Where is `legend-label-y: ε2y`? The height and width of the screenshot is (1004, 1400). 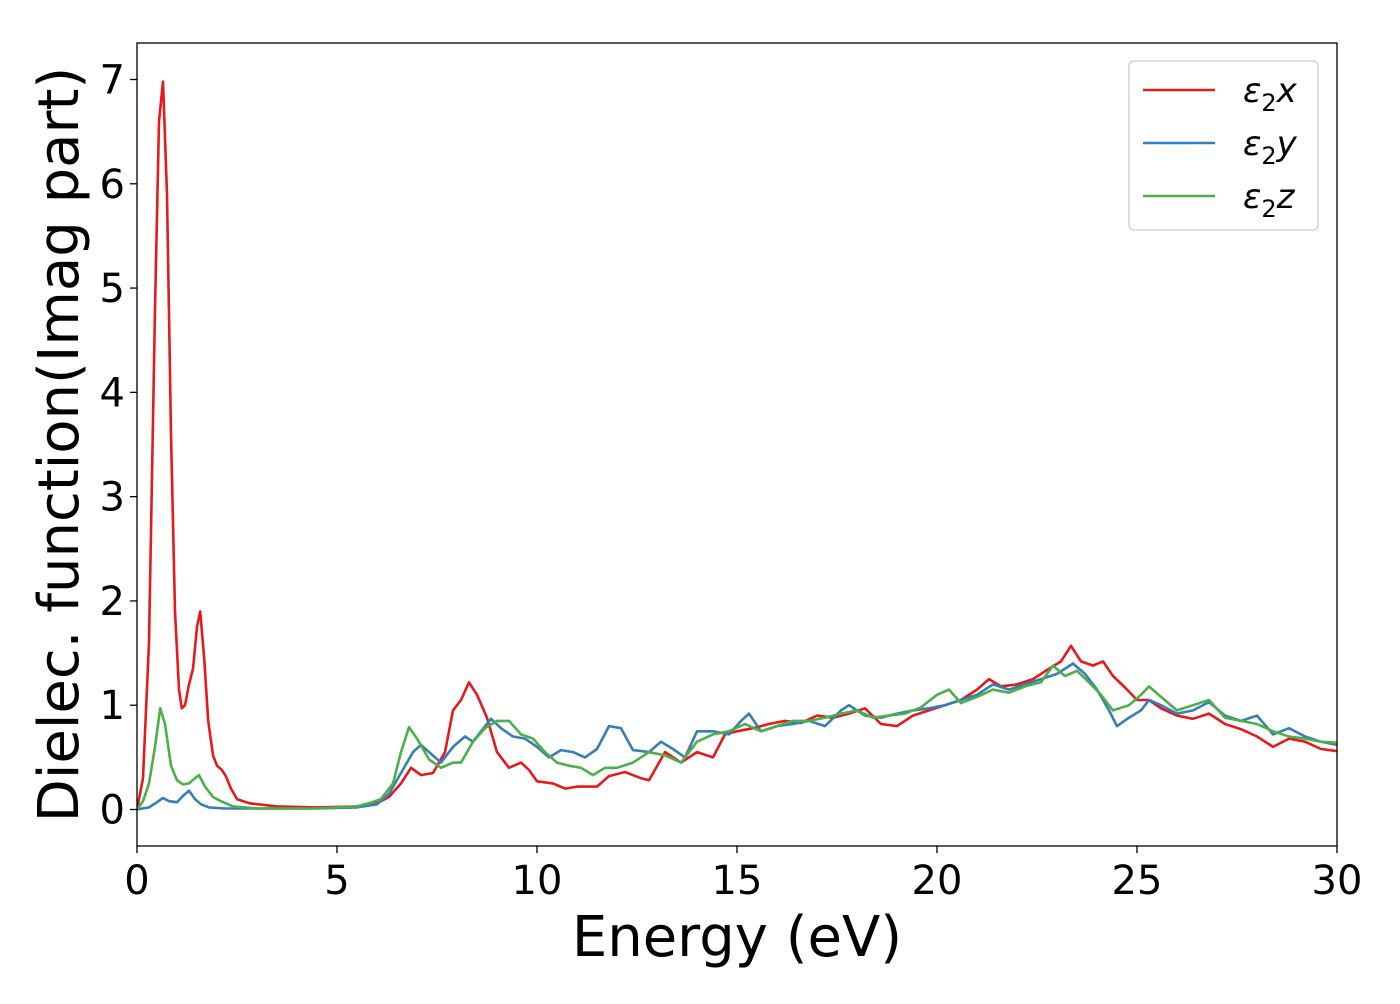
legend-label-y: ε2y is located at coordinates (1270, 147).